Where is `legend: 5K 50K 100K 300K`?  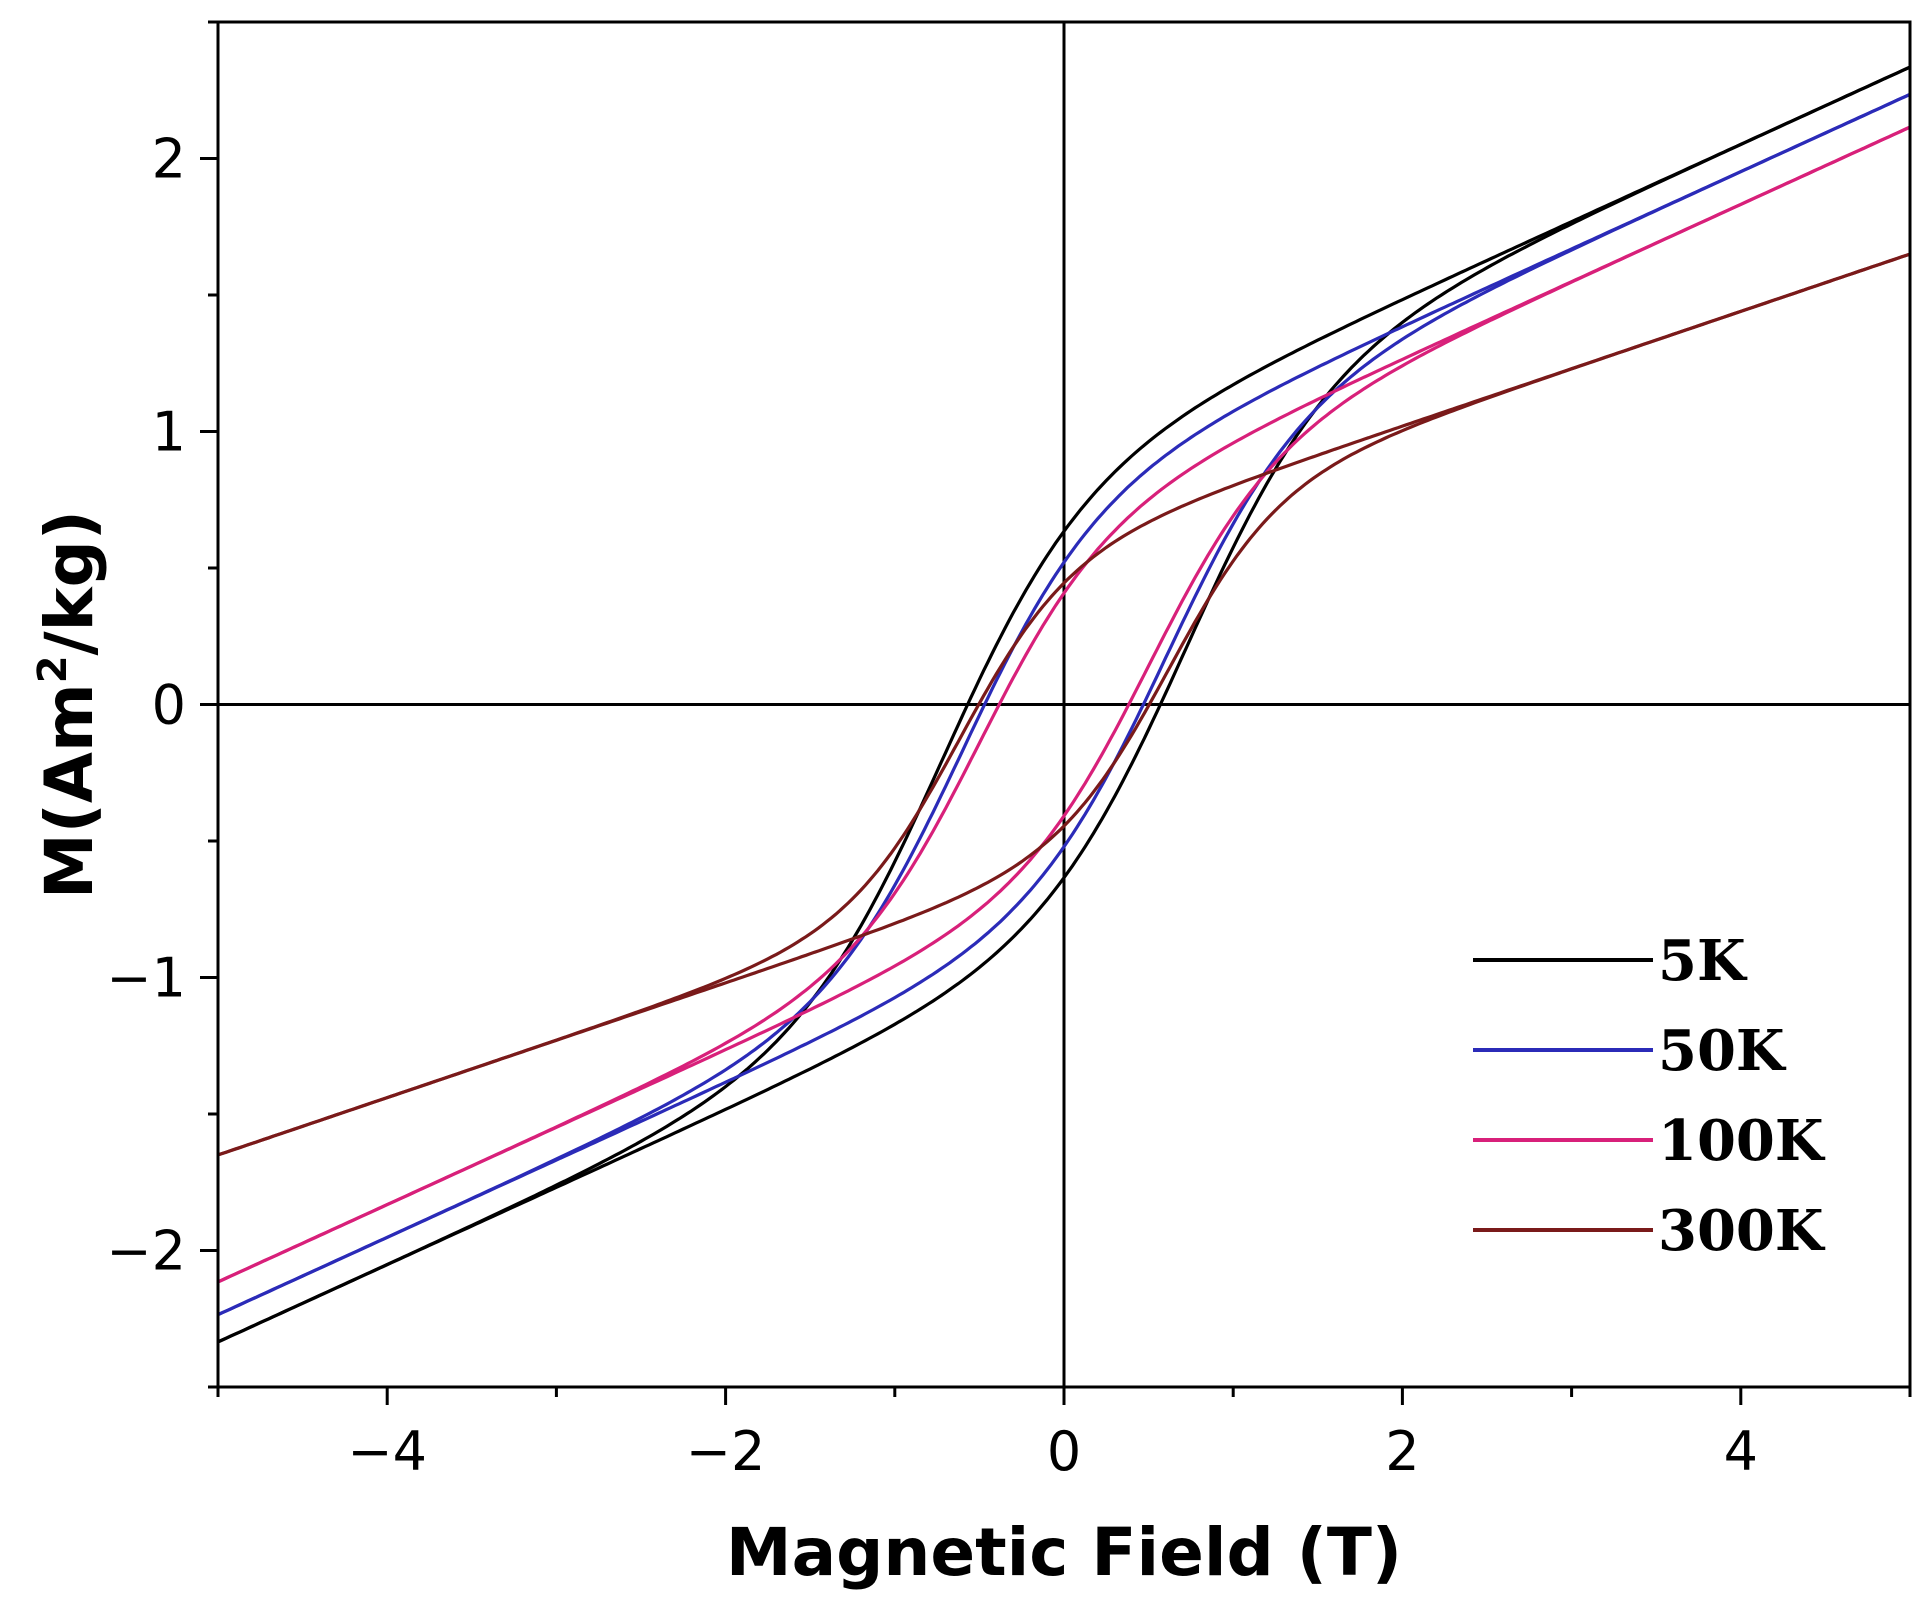
legend: 5K 50K 100K 300K is located at coordinates (1649, 1096).